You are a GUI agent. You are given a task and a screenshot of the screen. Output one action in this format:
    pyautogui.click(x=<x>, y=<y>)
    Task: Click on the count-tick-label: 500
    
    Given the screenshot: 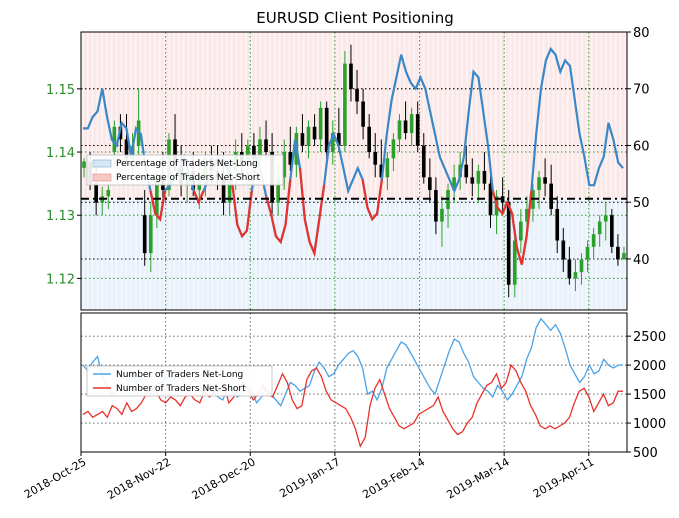 What is the action you would take?
    pyautogui.click(x=645, y=453)
    